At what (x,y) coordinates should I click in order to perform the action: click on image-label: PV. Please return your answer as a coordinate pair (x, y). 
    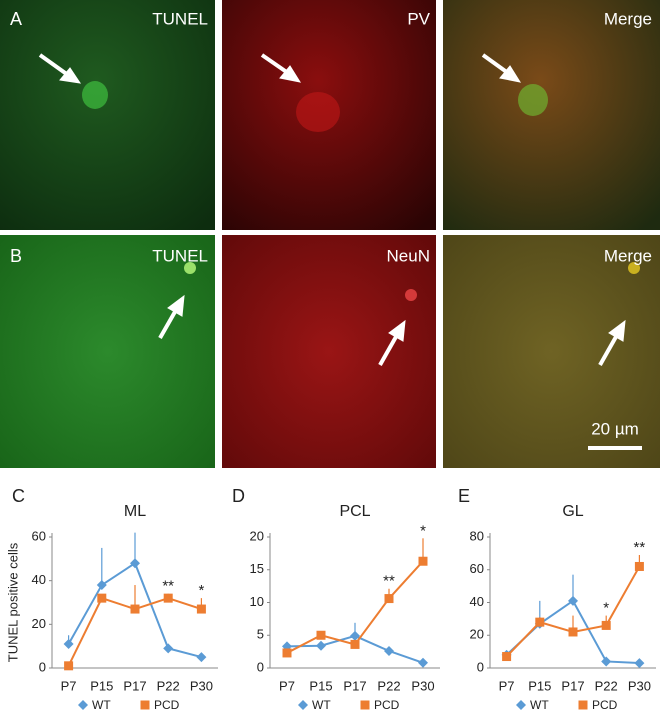
    Looking at the image, I should click on (418, 18).